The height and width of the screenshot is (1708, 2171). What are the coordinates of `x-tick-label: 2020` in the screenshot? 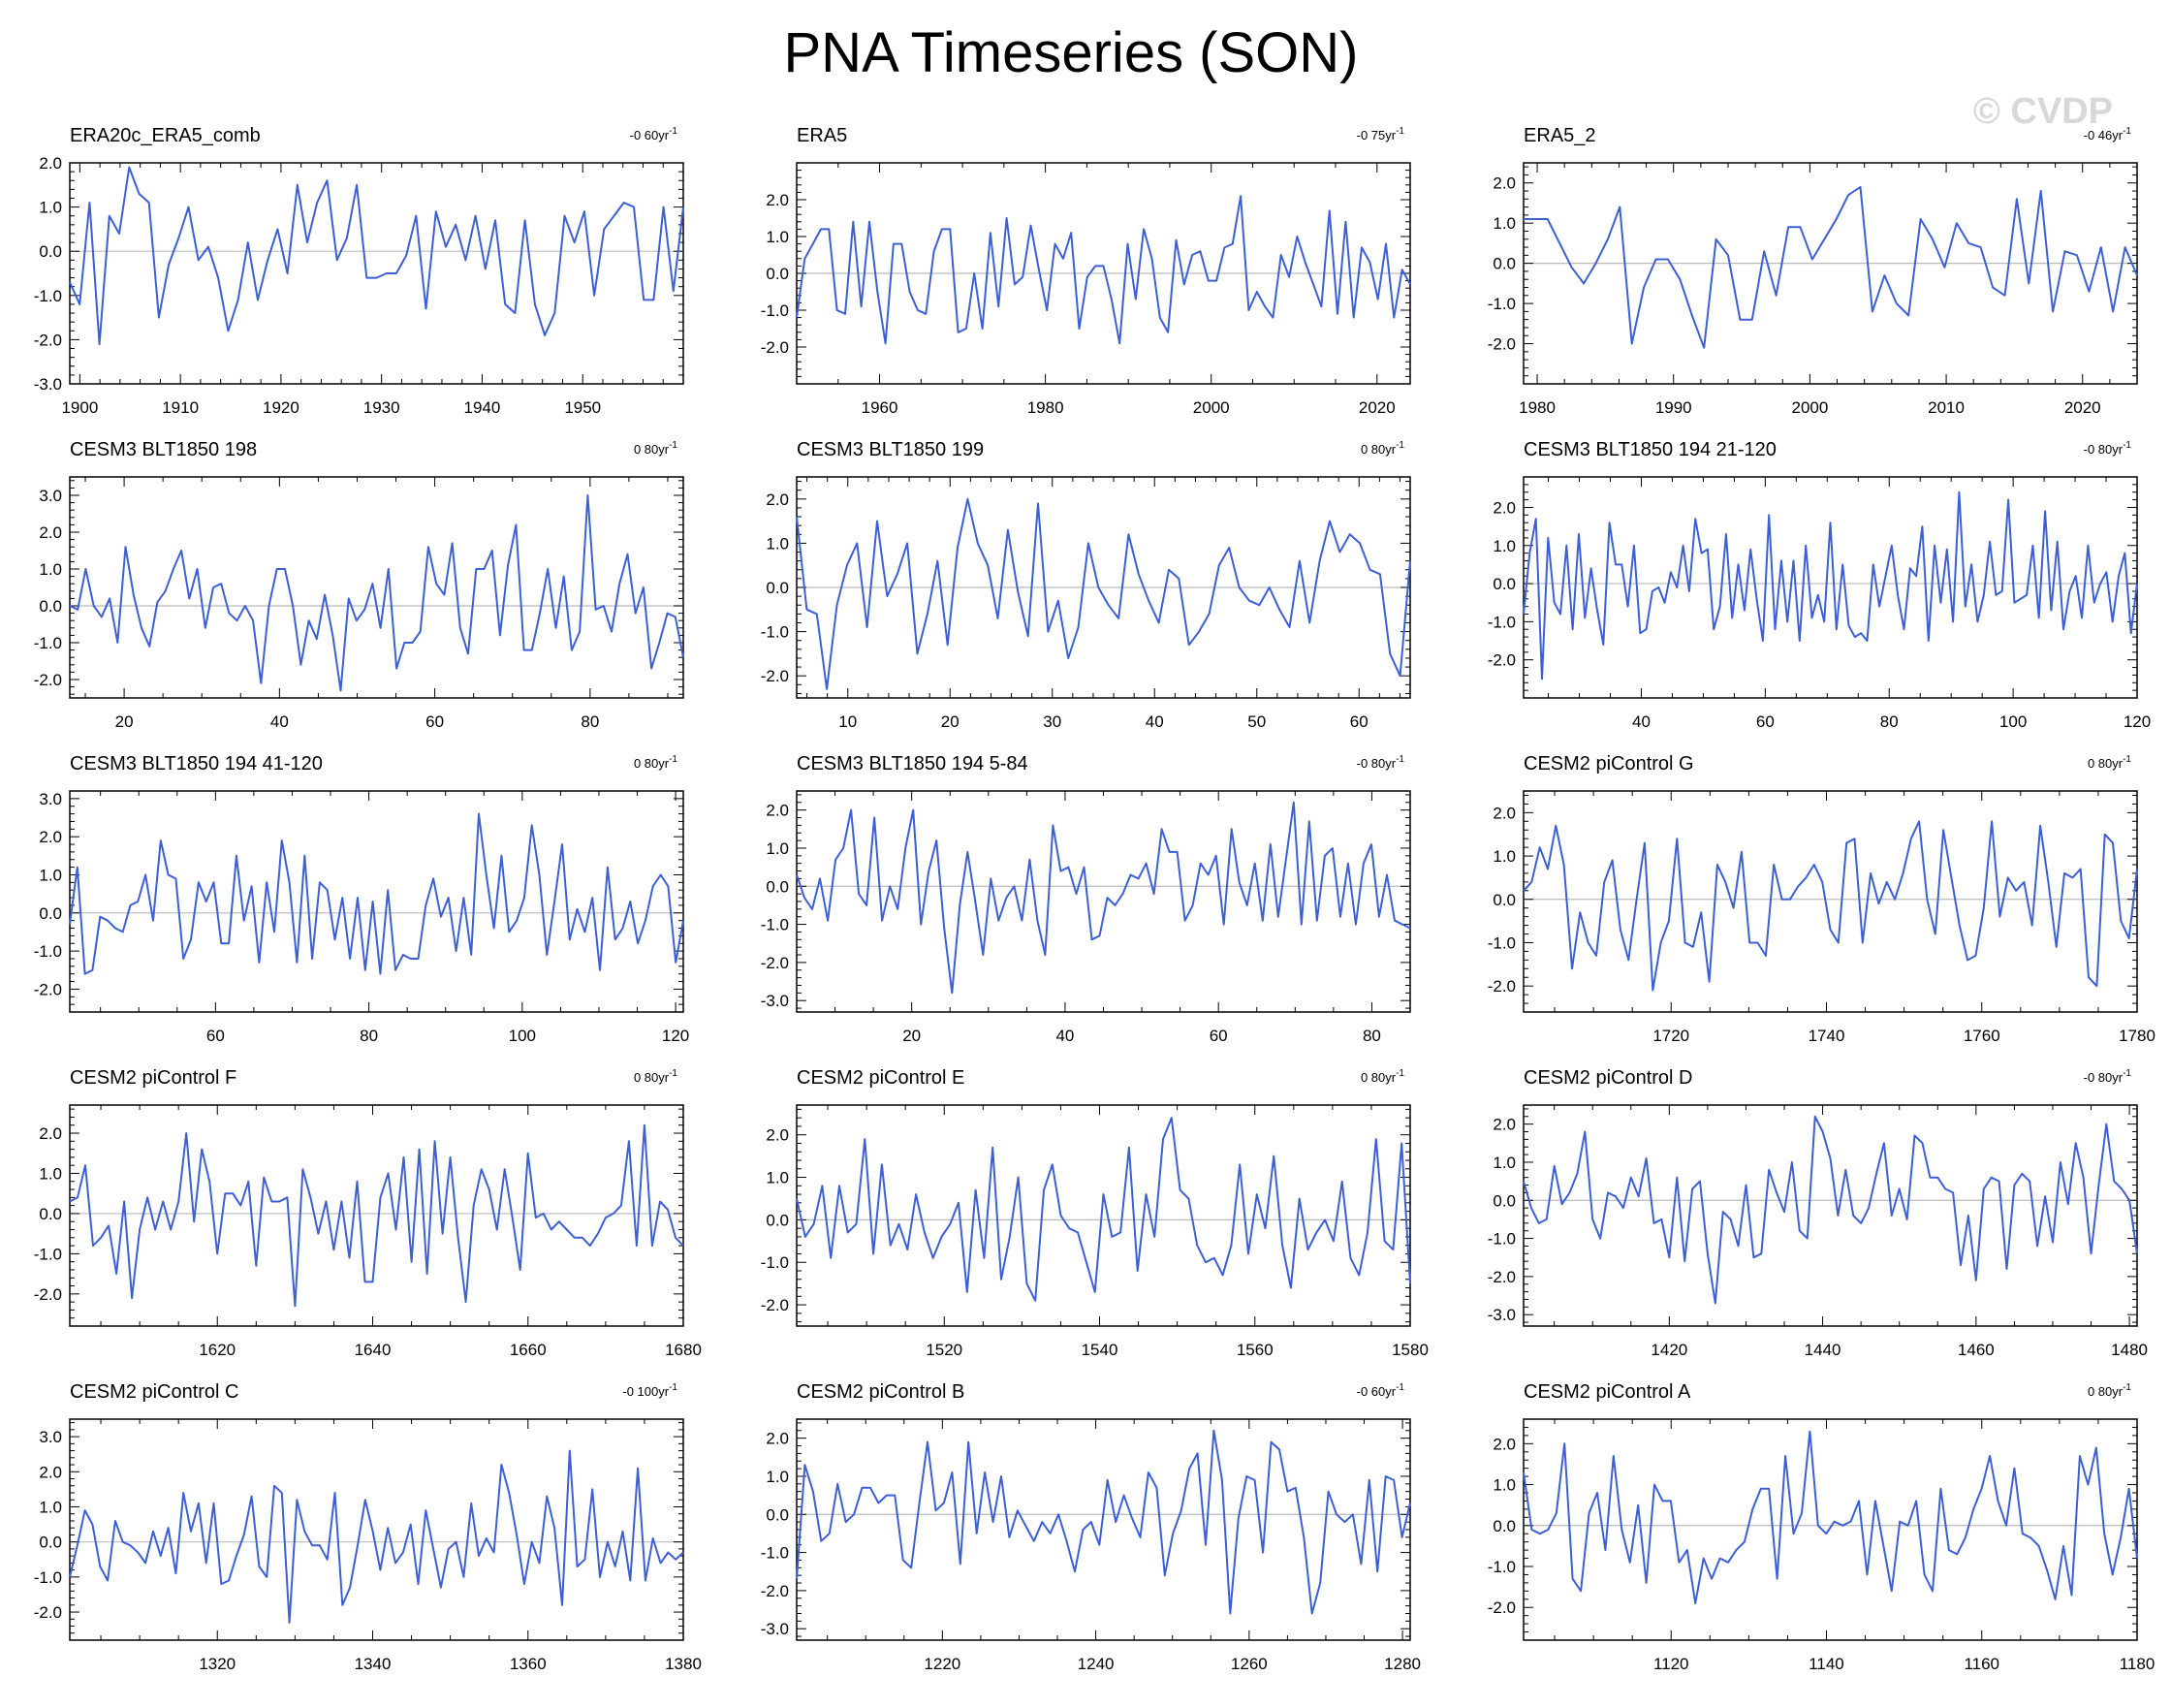 It's located at (1377, 407).